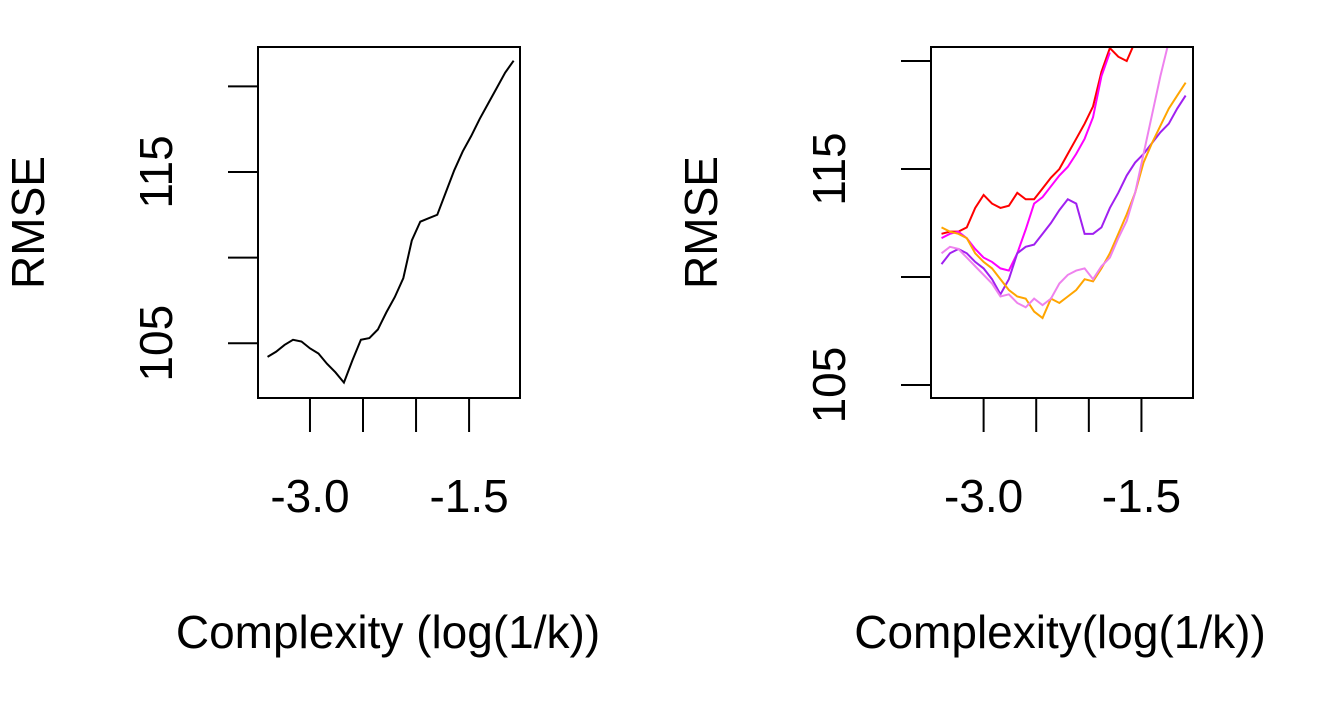 The width and height of the screenshot is (1325, 712). Describe the element at coordinates (1060, 632) in the screenshot. I see `x-axis-label: Complexity(log(1/k))` at that location.